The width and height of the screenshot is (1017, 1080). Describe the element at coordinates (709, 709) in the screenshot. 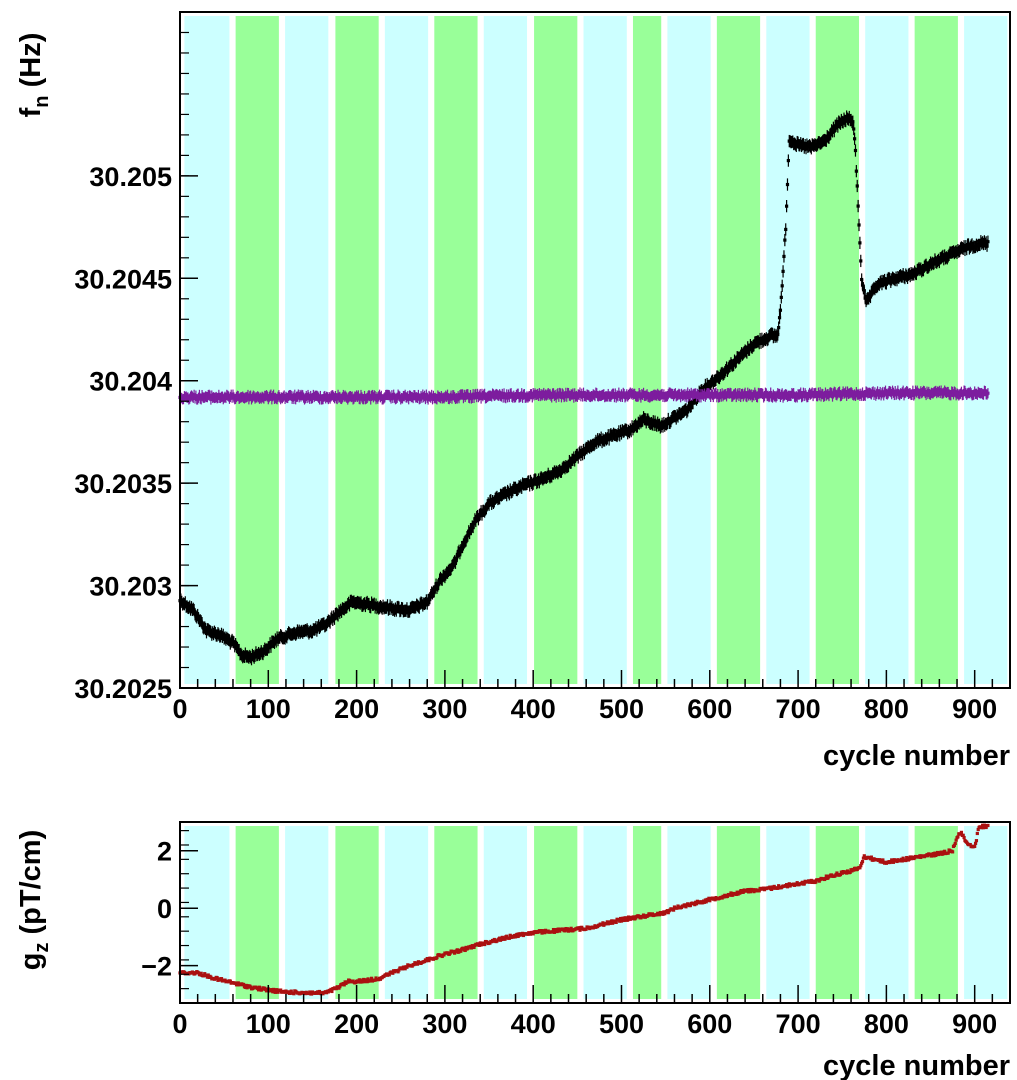

I see `freq-x-tick-label: 600` at that location.